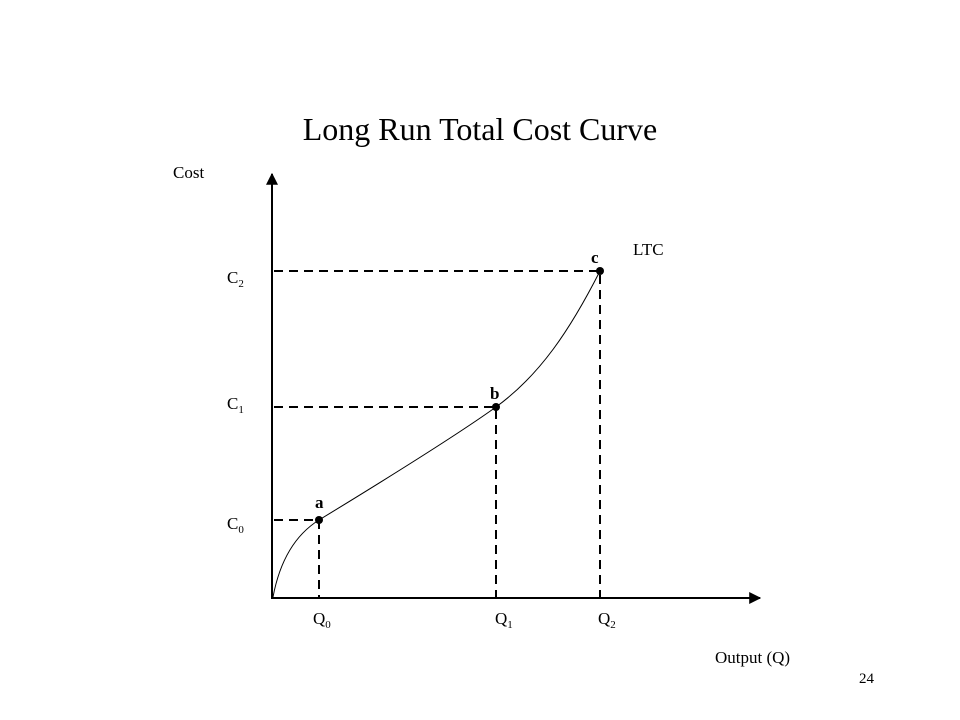 This screenshot has height=720, width=960. What do you see at coordinates (504, 620) in the screenshot?
I see `output-level-label: Q1` at bounding box center [504, 620].